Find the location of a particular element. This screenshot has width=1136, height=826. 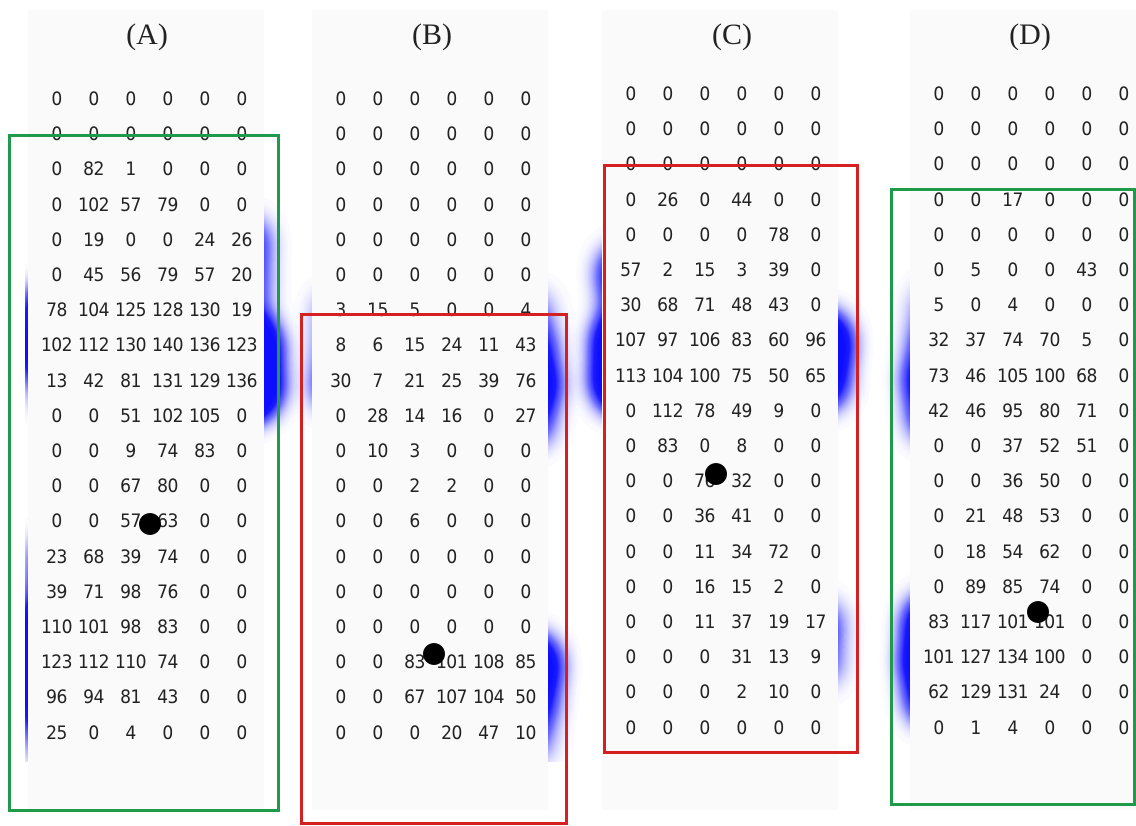

sensor-value: 17 is located at coordinates (1012, 199).